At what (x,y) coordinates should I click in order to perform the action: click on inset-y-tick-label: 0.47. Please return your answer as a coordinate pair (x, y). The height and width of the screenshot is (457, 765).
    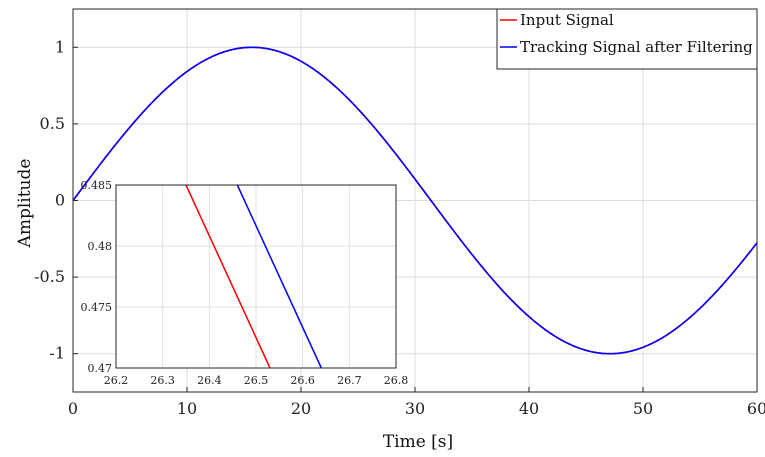
    Looking at the image, I should click on (100, 368).